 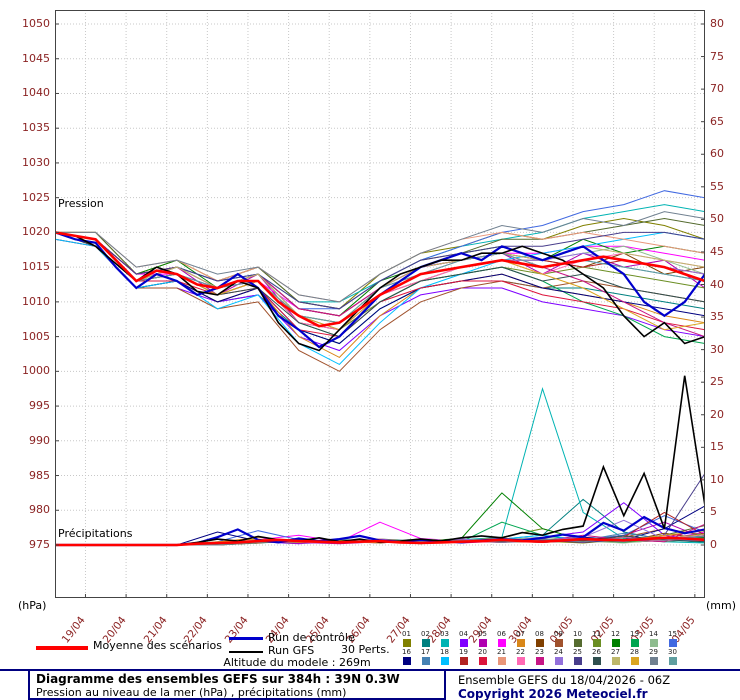 I want to click on pressure-tick-label: 1005, so click(x=36, y=336).